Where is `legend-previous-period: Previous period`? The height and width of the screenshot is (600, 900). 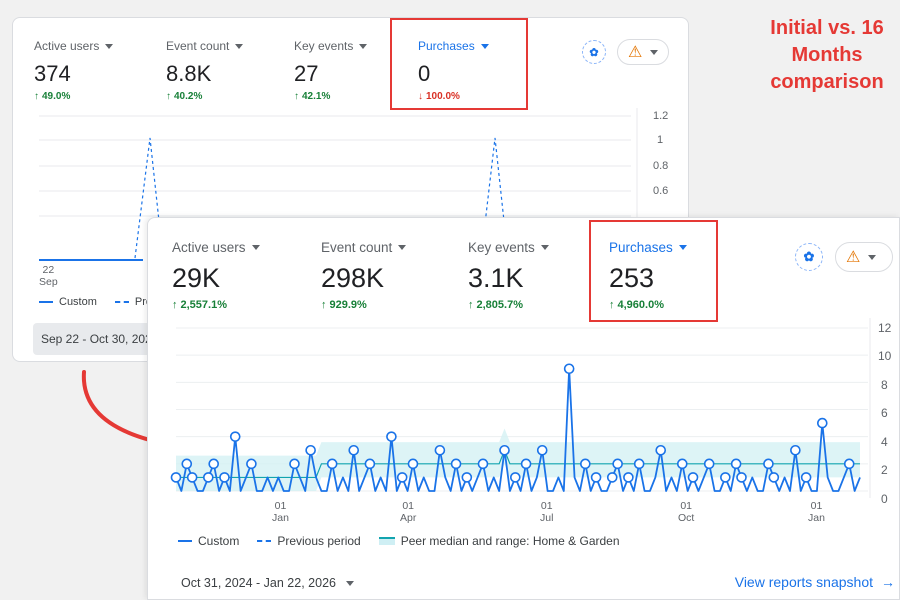 legend-previous-period: Previous period is located at coordinates (309, 541).